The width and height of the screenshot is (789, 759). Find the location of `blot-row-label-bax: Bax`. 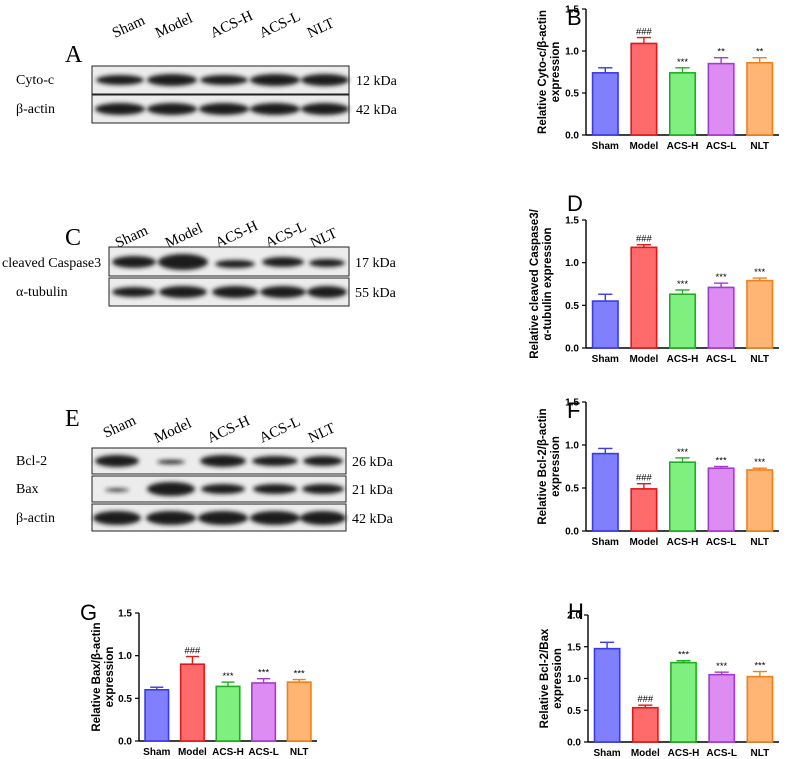

blot-row-label-bax: Bax is located at coordinates (27, 489).